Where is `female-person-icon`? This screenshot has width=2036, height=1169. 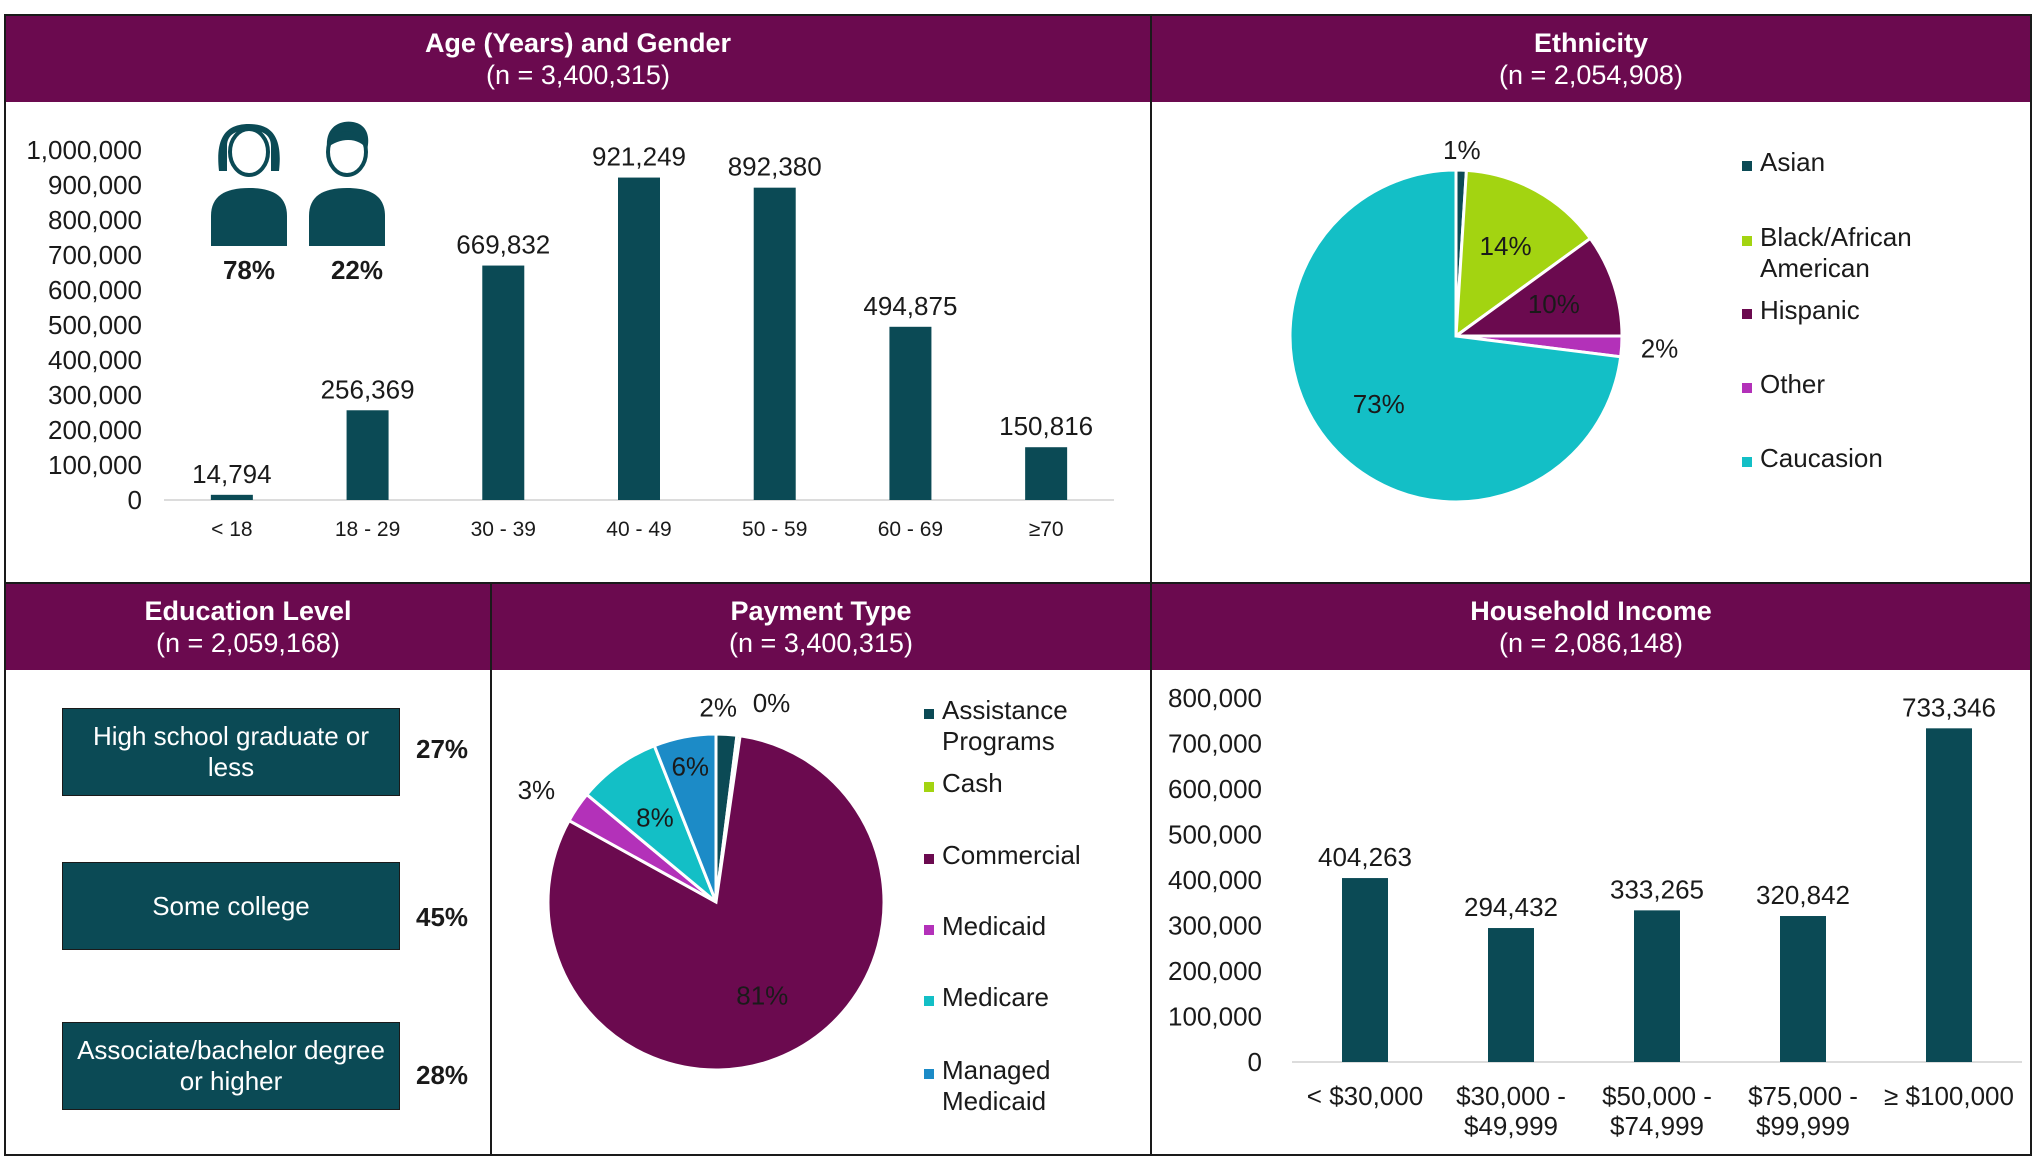 female-person-icon is located at coordinates (249, 185).